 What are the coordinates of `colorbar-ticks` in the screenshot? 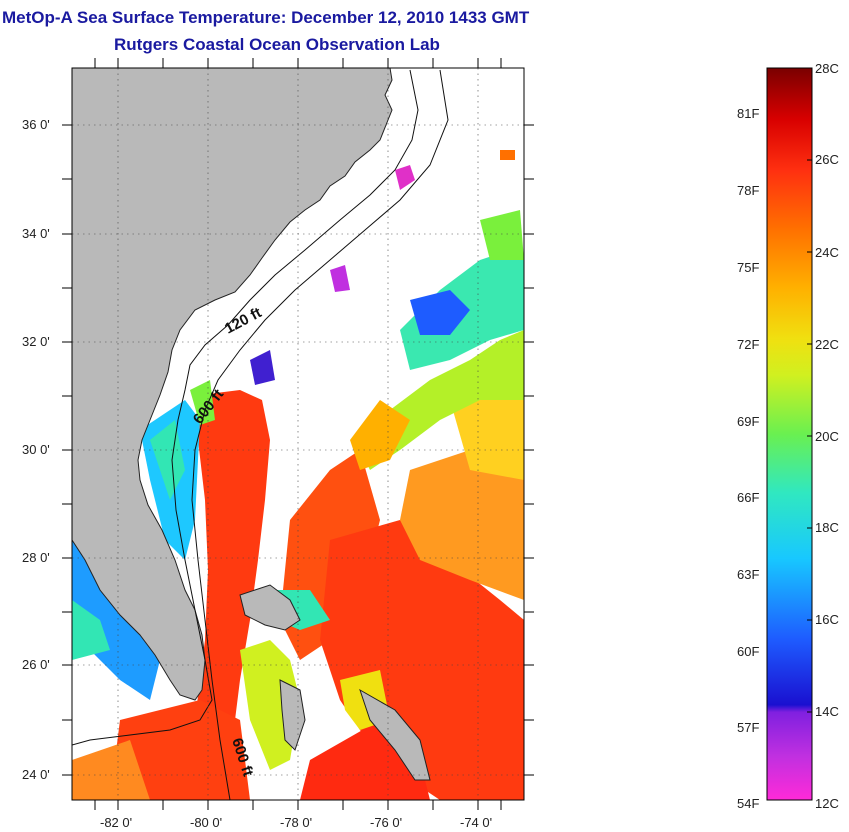 It's located at (809, 434).